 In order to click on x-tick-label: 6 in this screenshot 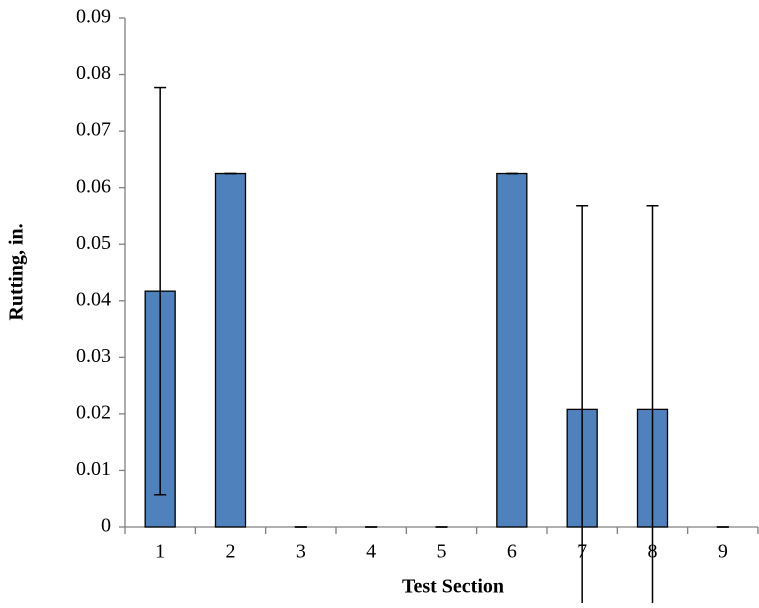, I will do `click(512, 552)`.